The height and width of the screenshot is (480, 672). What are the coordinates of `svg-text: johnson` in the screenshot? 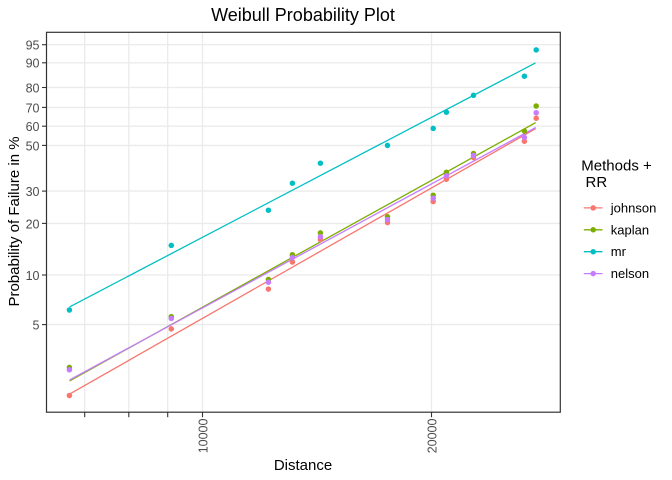 It's located at (633, 207).